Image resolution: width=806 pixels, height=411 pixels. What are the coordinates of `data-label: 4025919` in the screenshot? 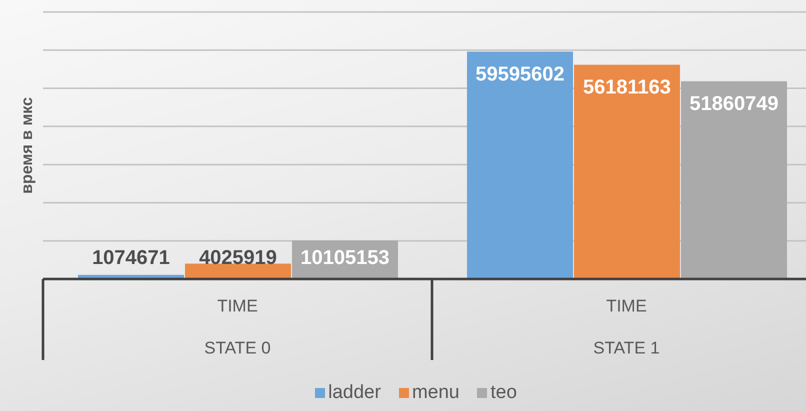 It's located at (238, 258).